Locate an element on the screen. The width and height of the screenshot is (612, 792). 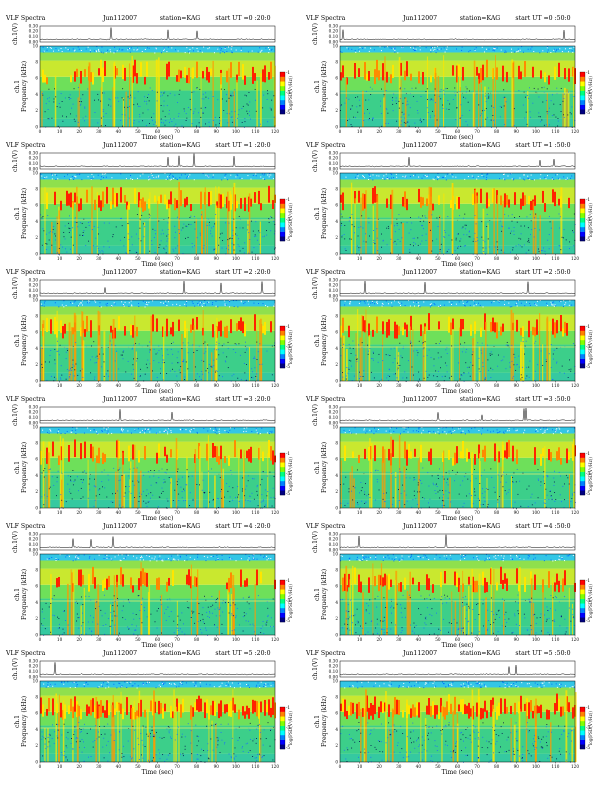
spectrum-band is located at coordinates (457, 249).